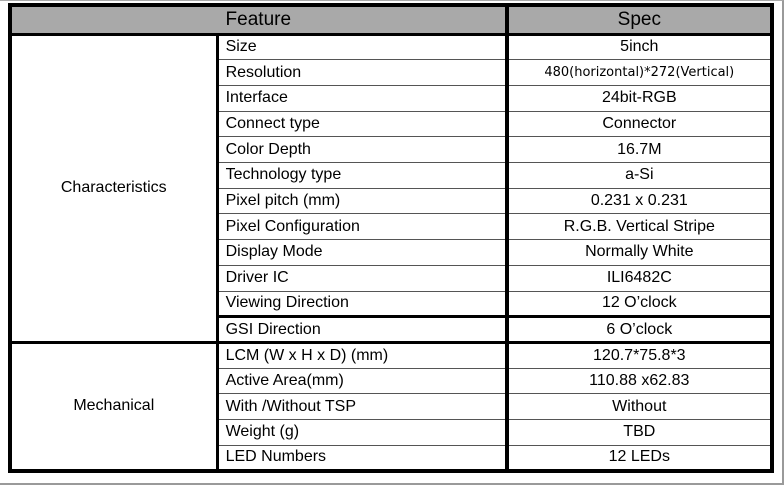 The image size is (784, 485). I want to click on table-row: Weight (g) TBD, so click(391, 432).